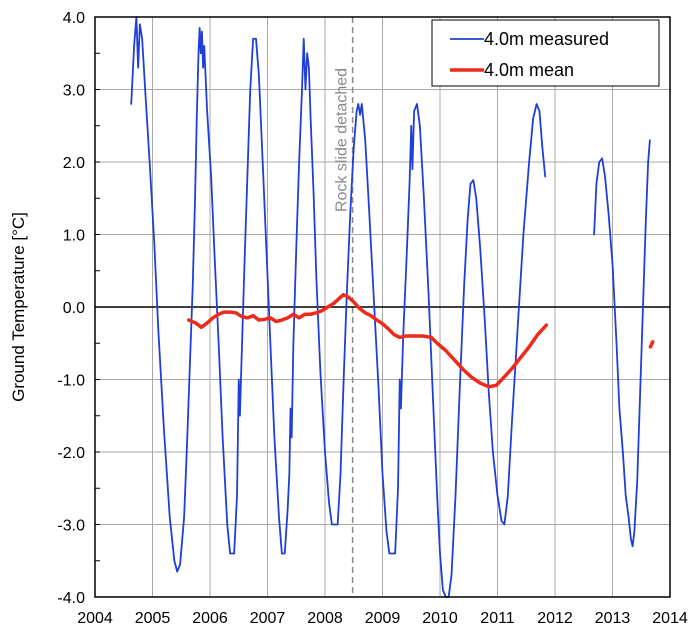 This screenshot has height=637, width=698. What do you see at coordinates (71, 381) in the screenshot?
I see `y-tick-label: -1.0` at bounding box center [71, 381].